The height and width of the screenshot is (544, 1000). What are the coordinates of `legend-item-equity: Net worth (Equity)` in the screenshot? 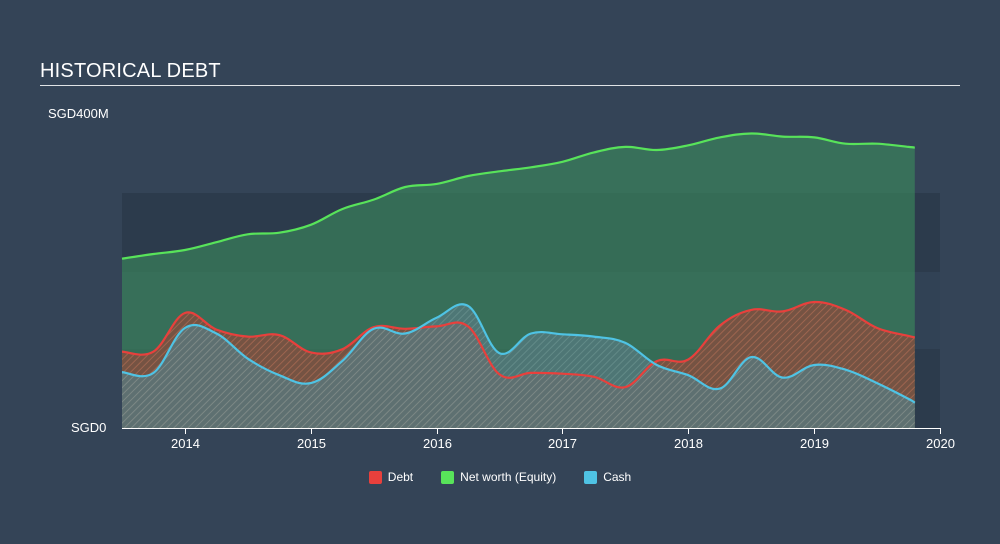 It's located at (498, 477).